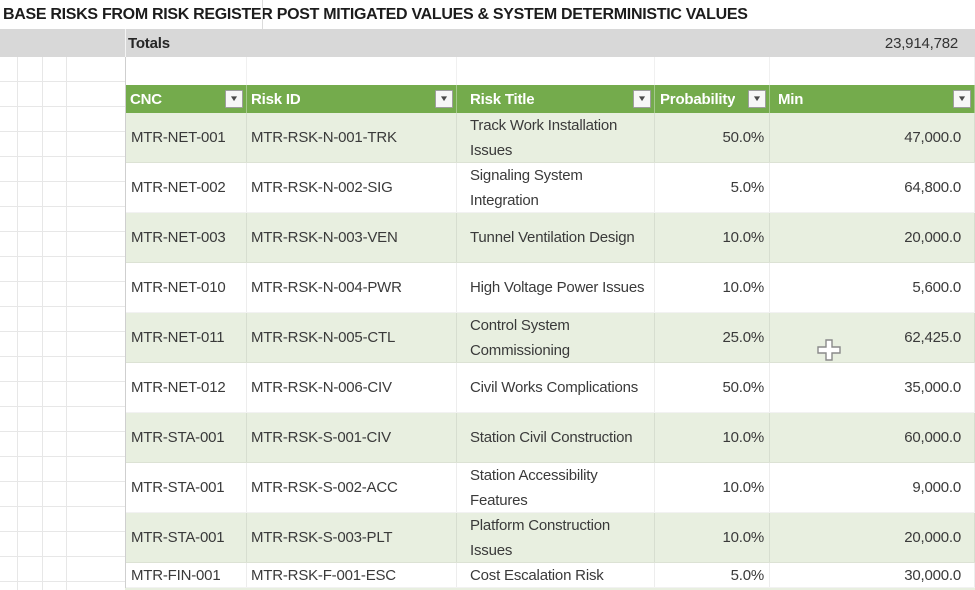 The image size is (975, 590). I want to click on risk-id-cell: MTR-RSK-N-005-CTL, so click(352, 337).